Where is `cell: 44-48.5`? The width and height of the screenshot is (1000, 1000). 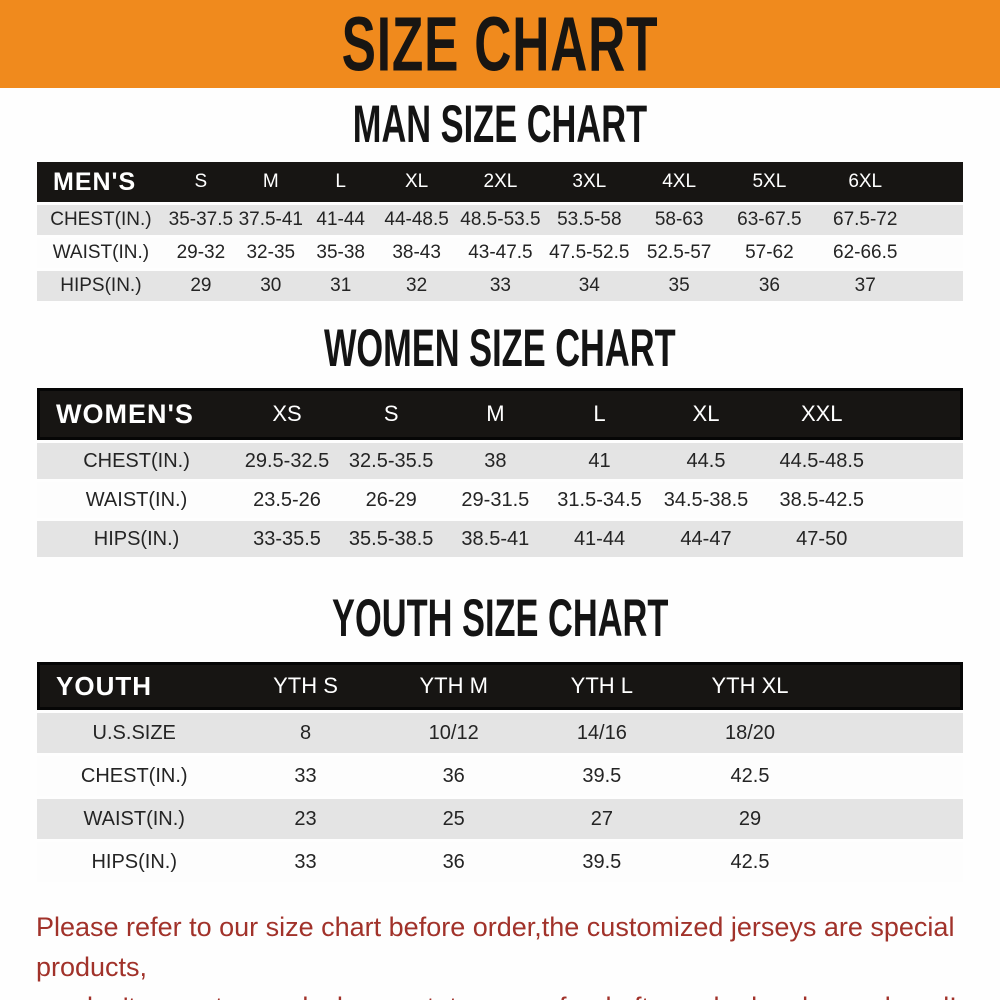 cell: 44-48.5 is located at coordinates (416, 220).